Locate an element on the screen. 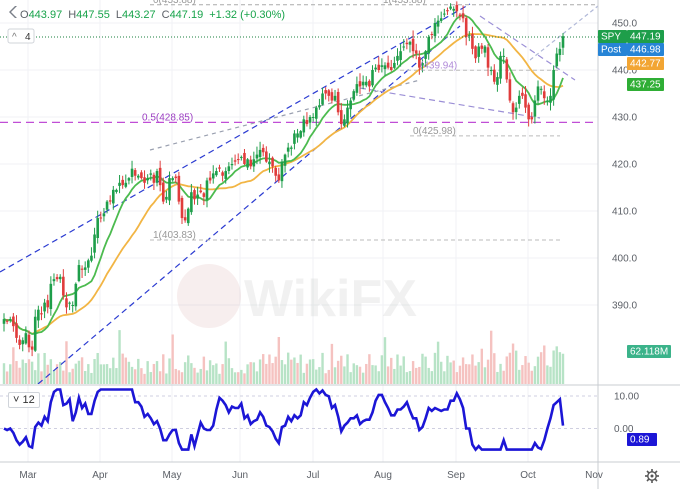 The height and width of the screenshot is (489, 680). collapse-count-box: ^ 4 is located at coordinates (21, 36).